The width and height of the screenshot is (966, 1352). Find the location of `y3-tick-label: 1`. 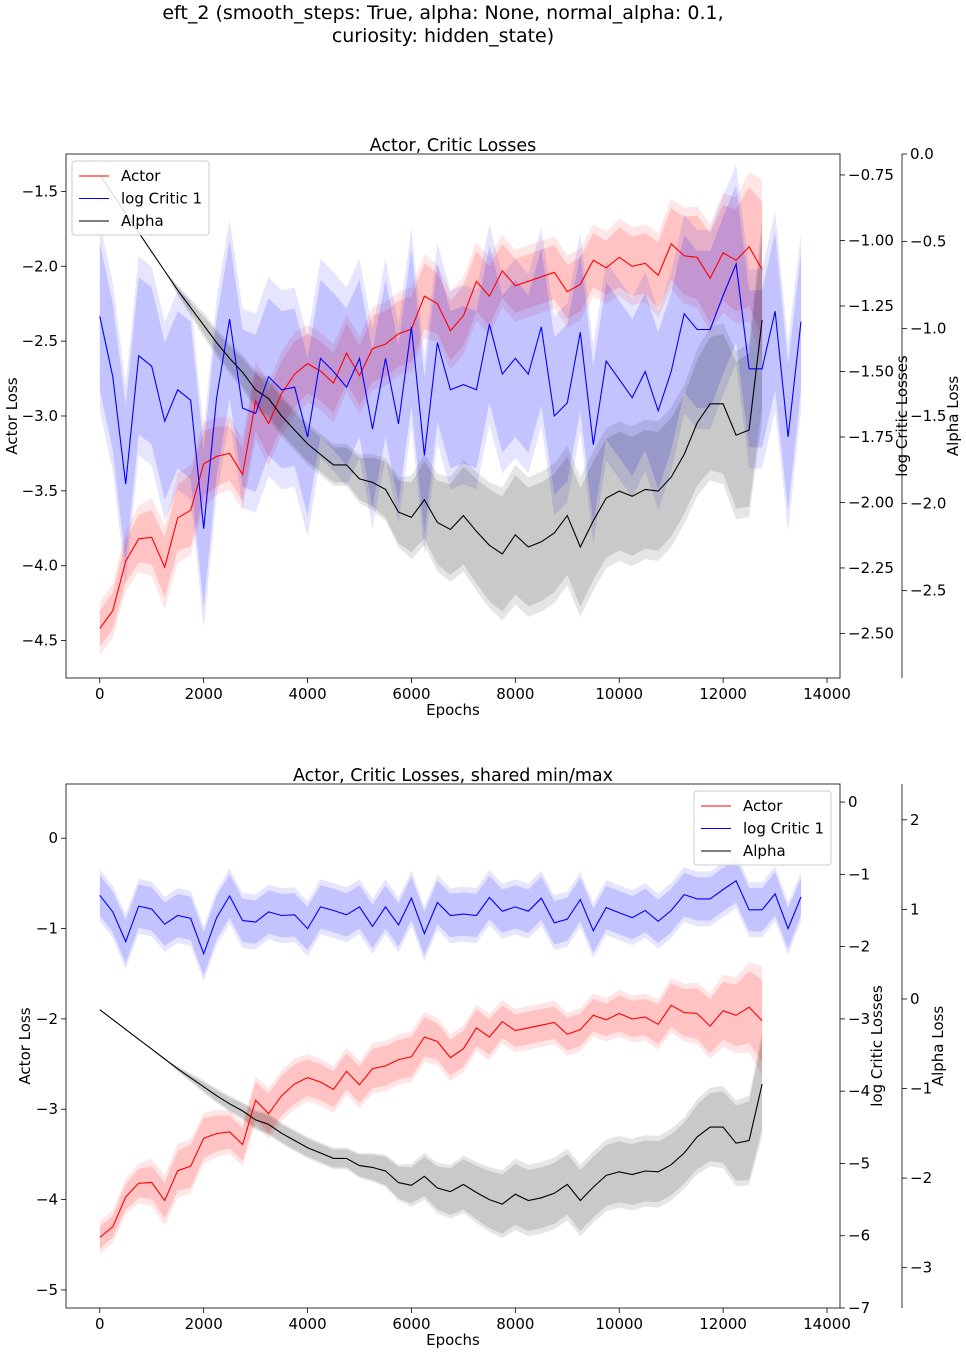

y3-tick-label: 1 is located at coordinates (915, 909).